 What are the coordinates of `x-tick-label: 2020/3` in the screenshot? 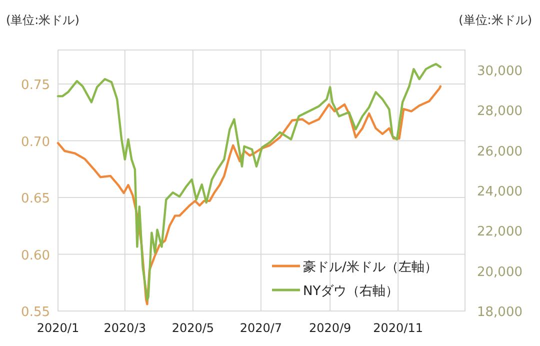 It's located at (125, 328).